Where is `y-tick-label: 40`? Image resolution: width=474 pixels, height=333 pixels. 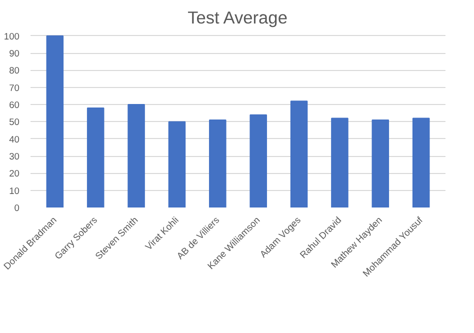 y-tick-label: 40 is located at coordinates (14, 139).